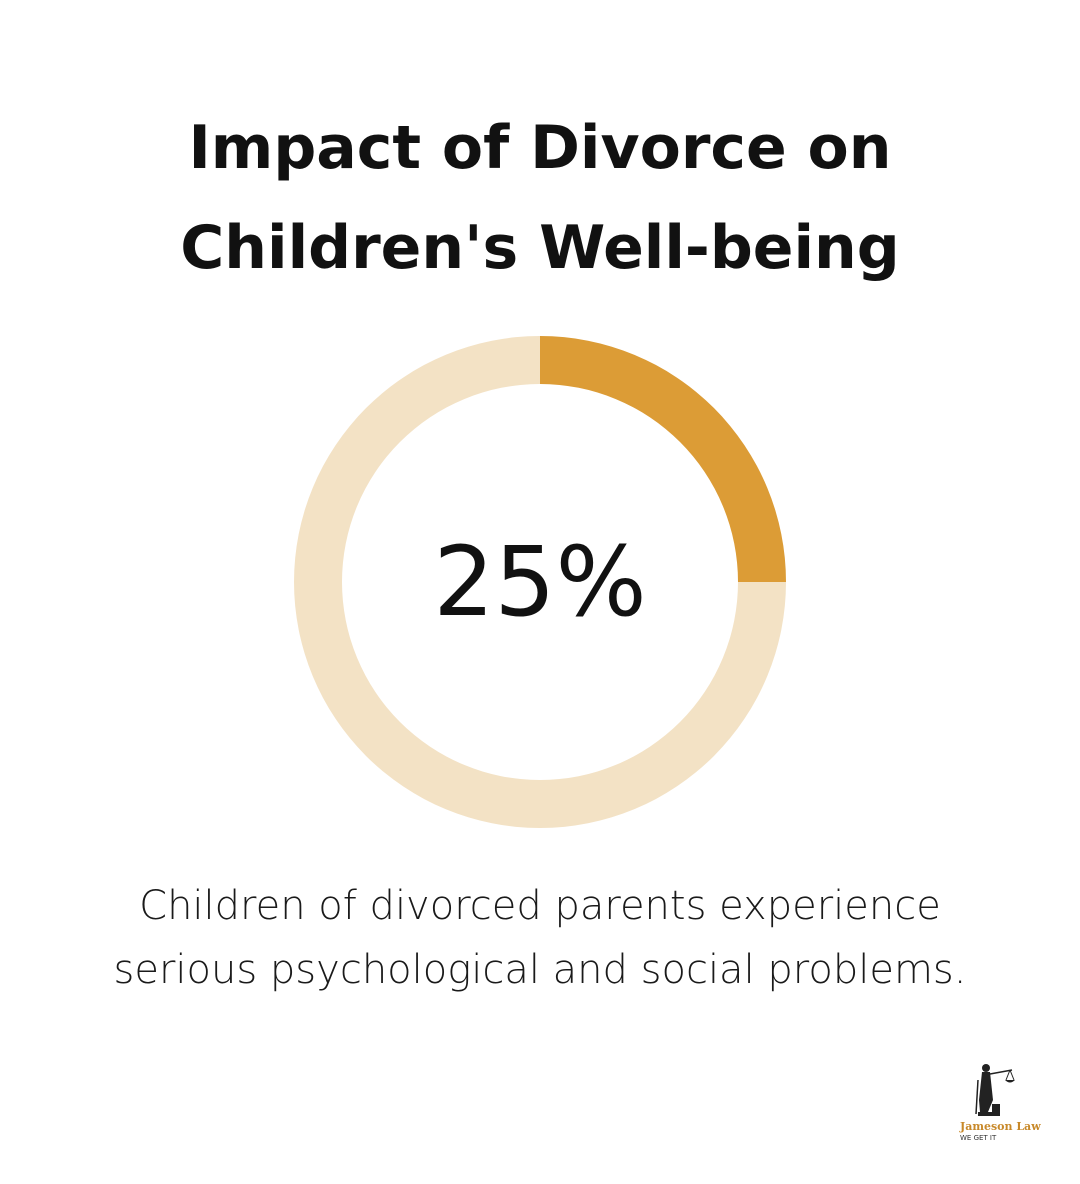 The height and width of the screenshot is (1184, 1080). What do you see at coordinates (978, 1138) in the screenshot?
I see `logo-tagline: WE GET IT` at bounding box center [978, 1138].